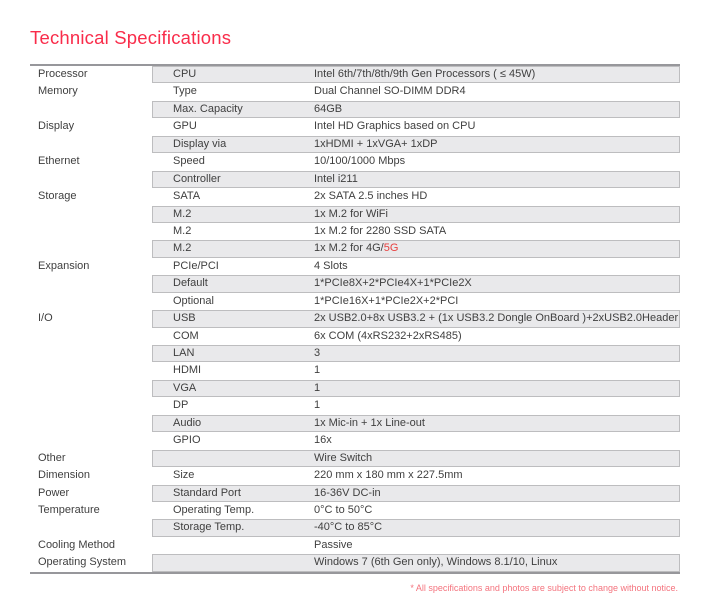 The image size is (708, 602). I want to click on spec-band: SATA 2x SATA 2.5 inches HD, so click(416, 196).